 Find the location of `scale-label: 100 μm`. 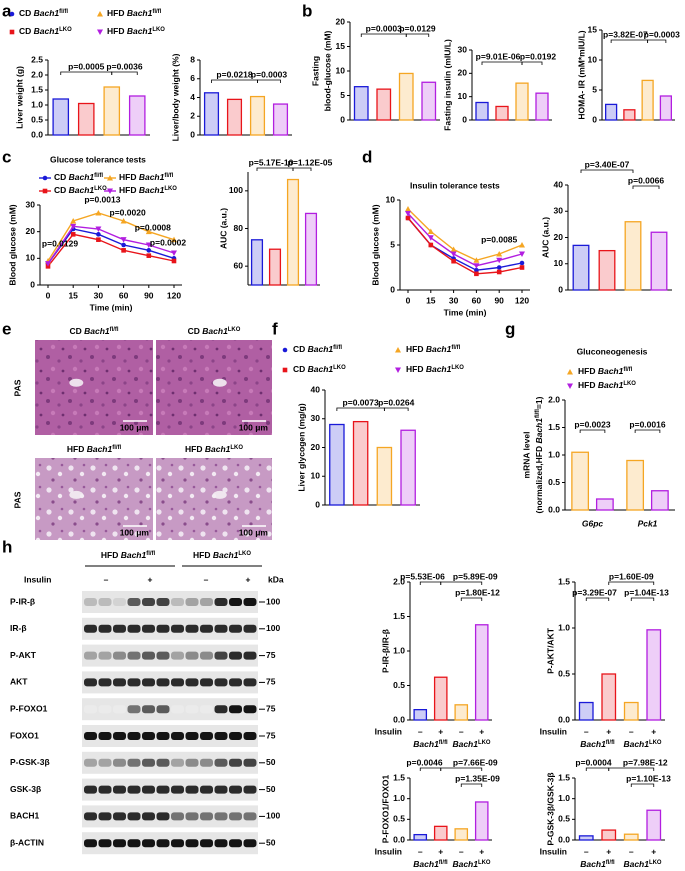

scale-label: 100 μm is located at coordinates (135, 427).